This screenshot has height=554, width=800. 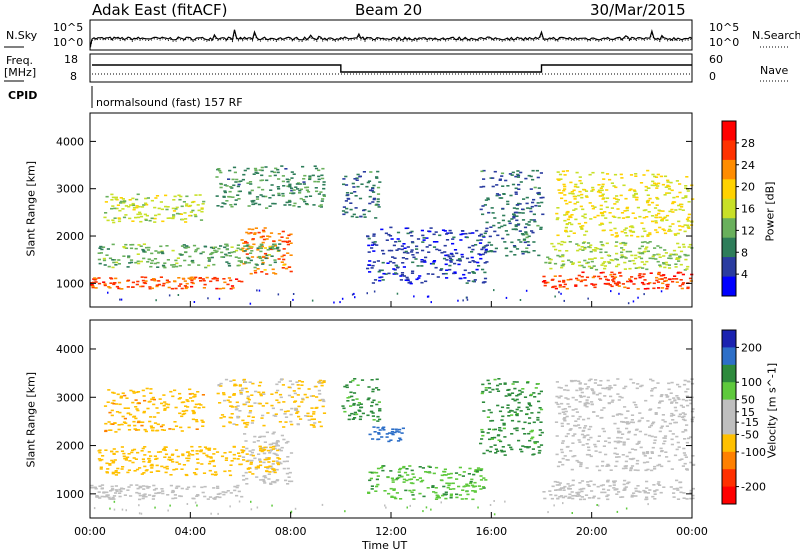 I want to click on power-sparse-cell, so click(x=431, y=302).